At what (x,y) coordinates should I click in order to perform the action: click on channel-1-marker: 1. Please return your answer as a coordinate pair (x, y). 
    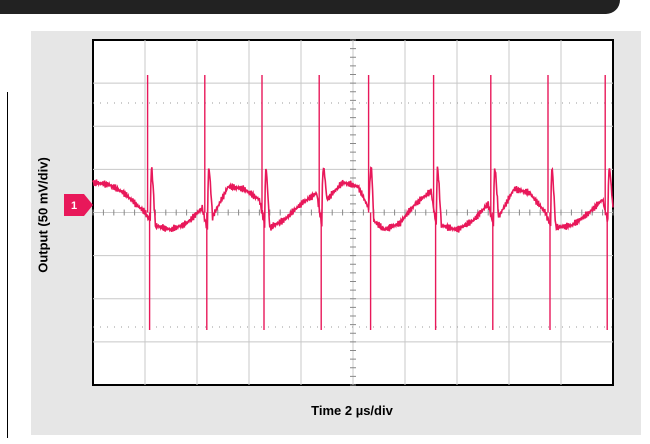
    Looking at the image, I should click on (78, 205).